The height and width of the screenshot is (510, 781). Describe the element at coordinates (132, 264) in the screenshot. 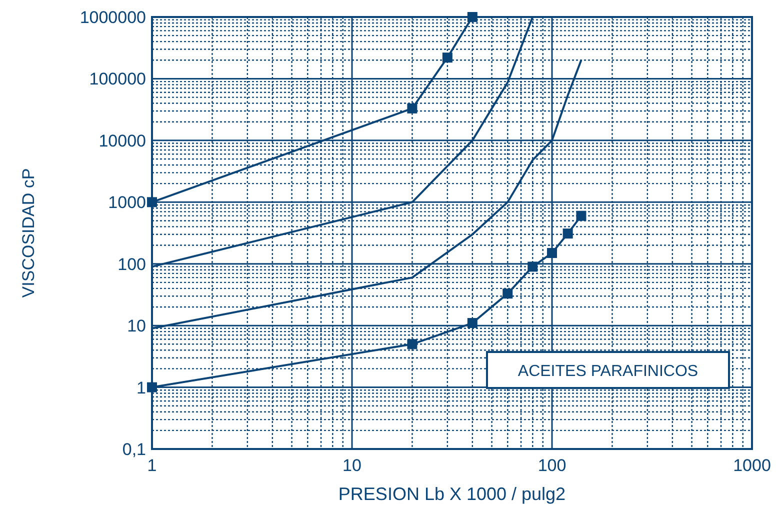

I see `y-tick-label: 100` at that location.